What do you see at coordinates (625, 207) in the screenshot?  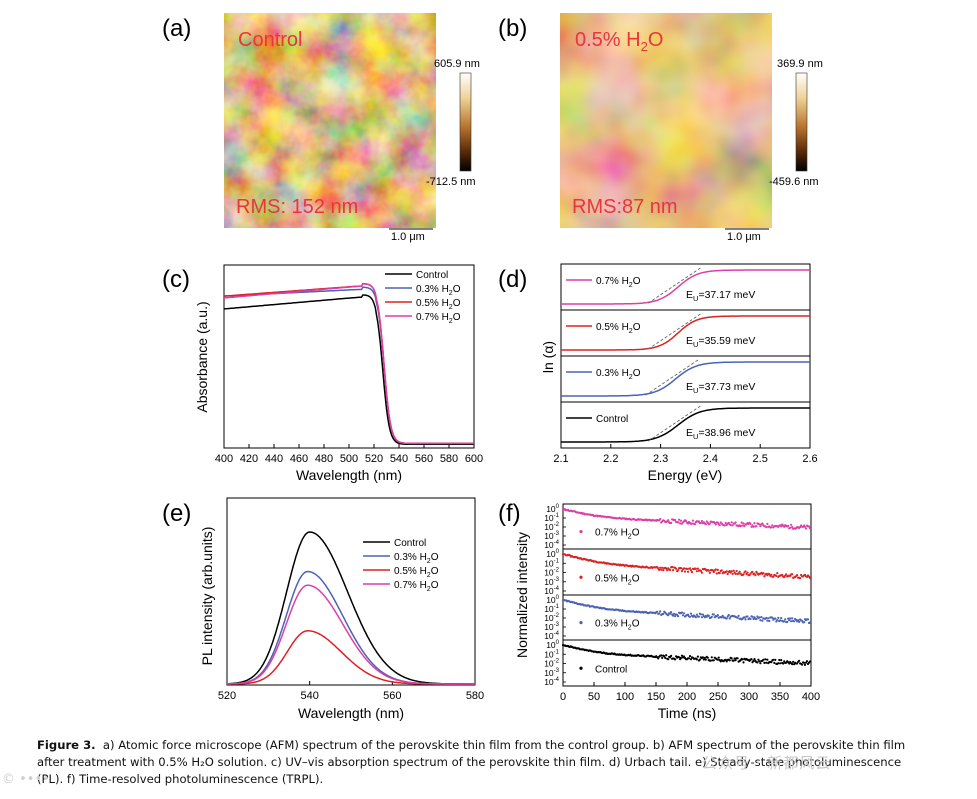 I see `afm-b-rms: RMS:87 nm` at bounding box center [625, 207].